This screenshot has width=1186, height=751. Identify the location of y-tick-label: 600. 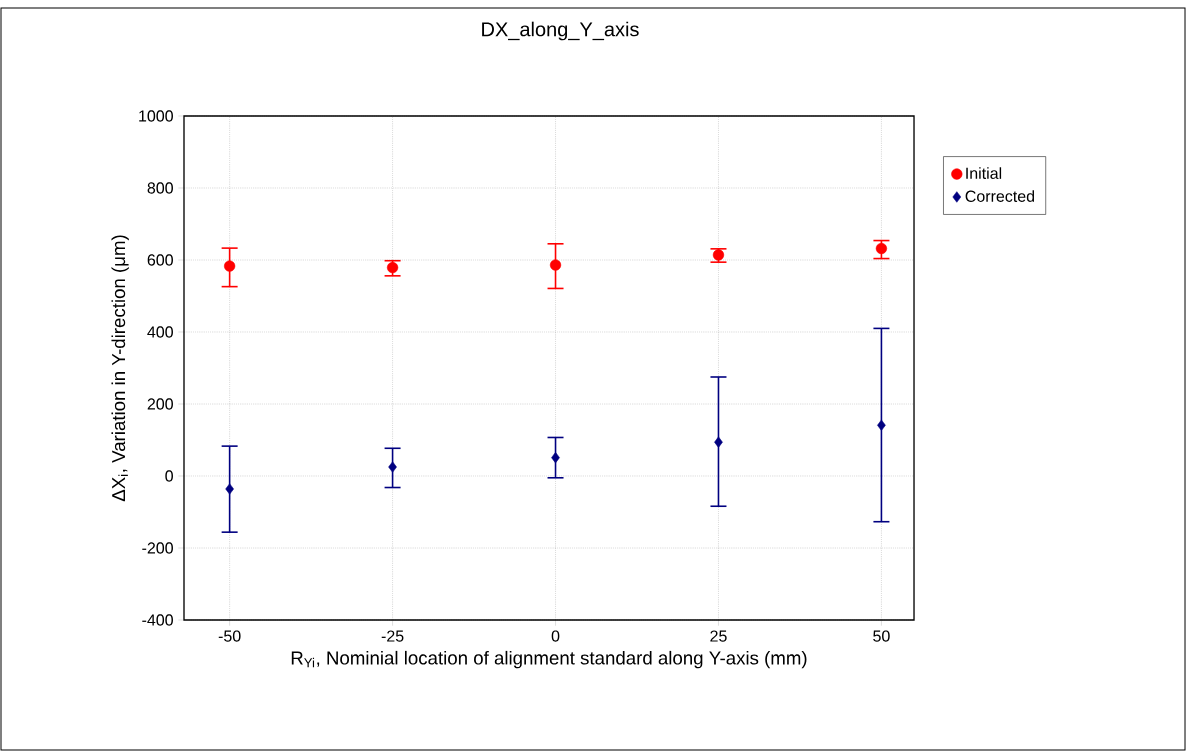
(160, 260).